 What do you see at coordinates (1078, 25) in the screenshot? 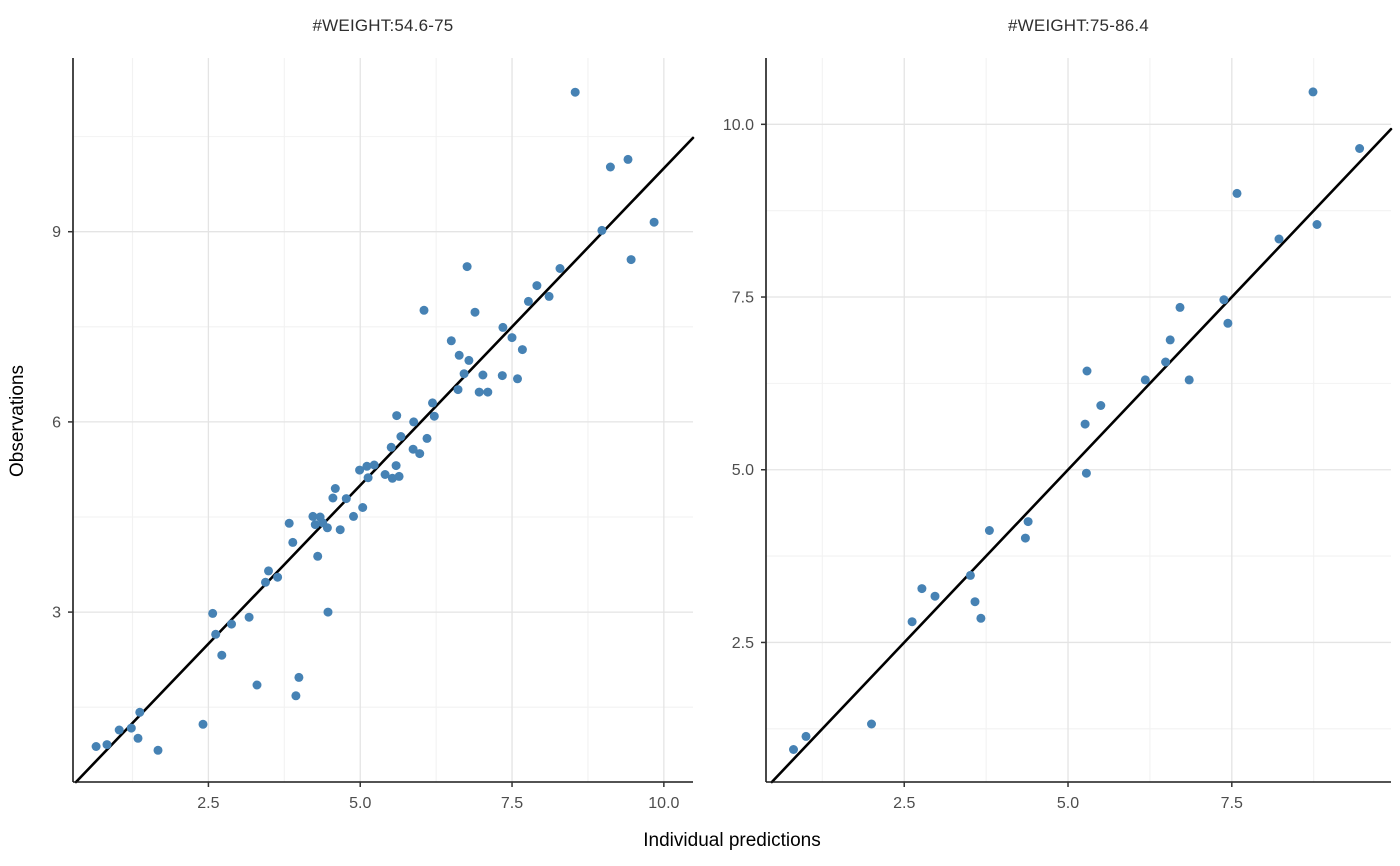
I see `facet-strip-title-right: #WEIGHT:75-86.4` at bounding box center [1078, 25].